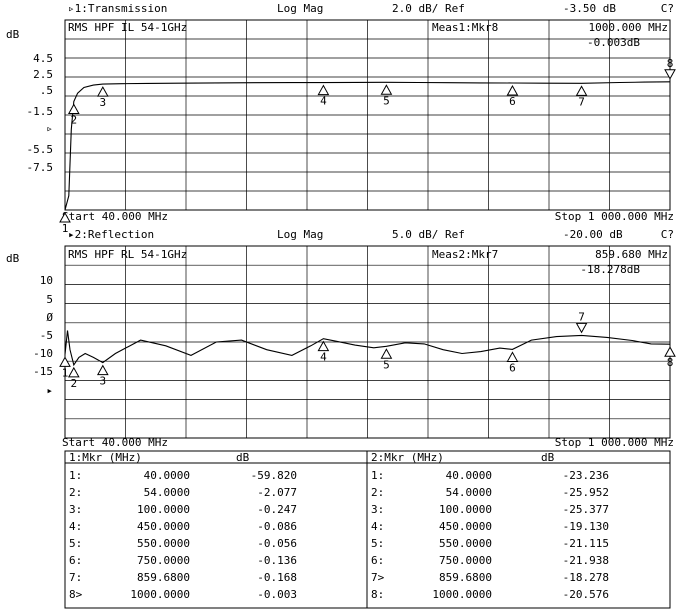 The image size is (680, 613). What do you see at coordinates (378, 577) in the screenshot?
I see `marker-row-number: 7>` at bounding box center [378, 577].